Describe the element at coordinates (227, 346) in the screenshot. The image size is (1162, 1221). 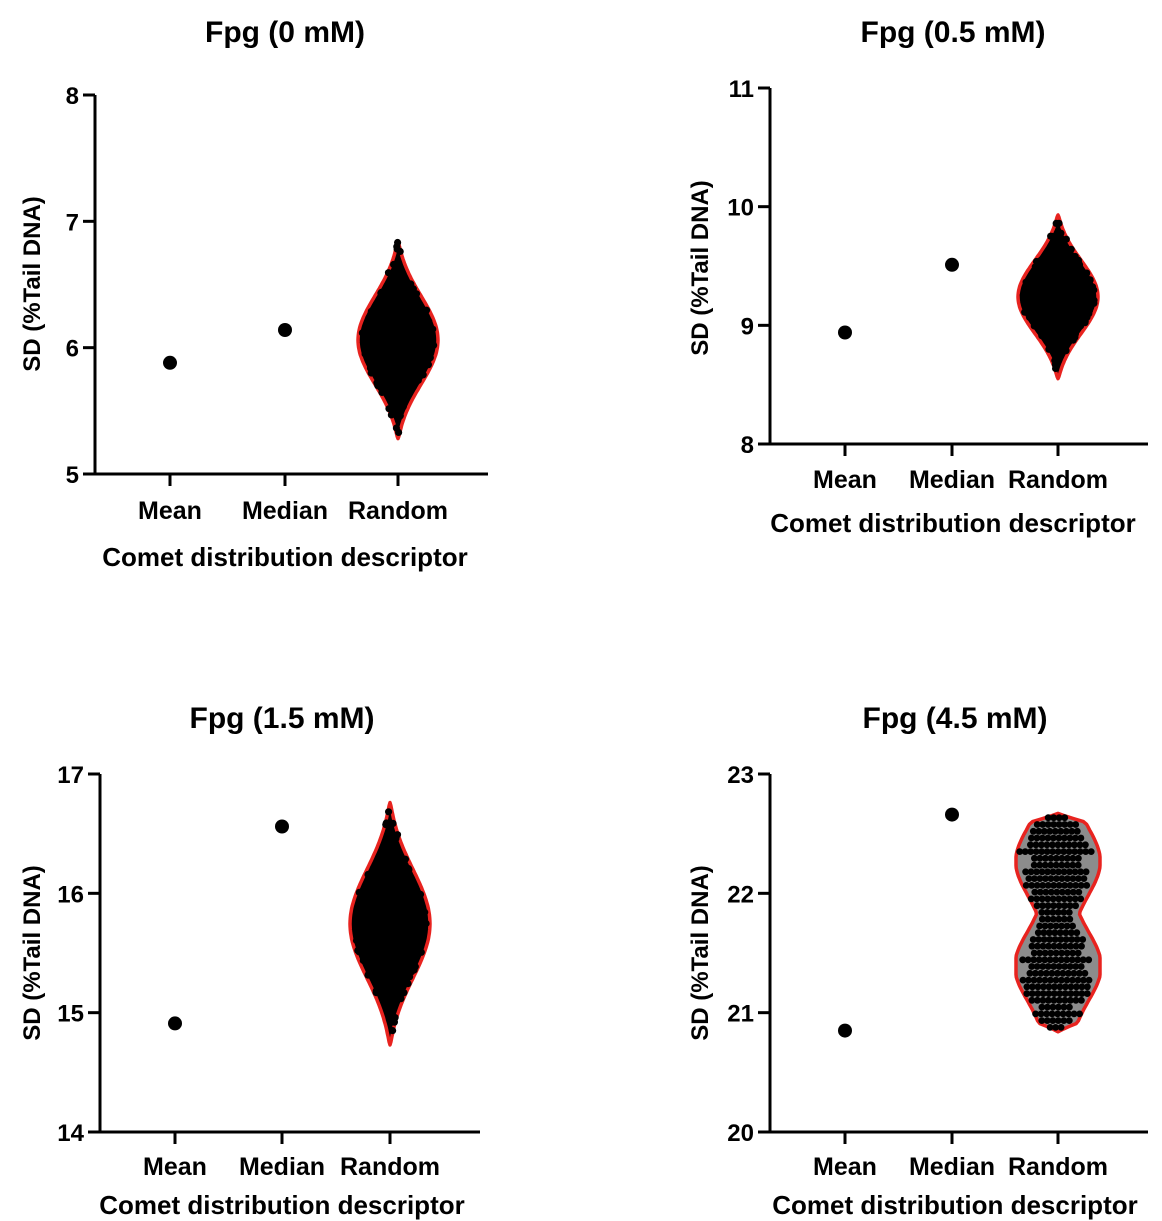
I see `data-points` at that location.